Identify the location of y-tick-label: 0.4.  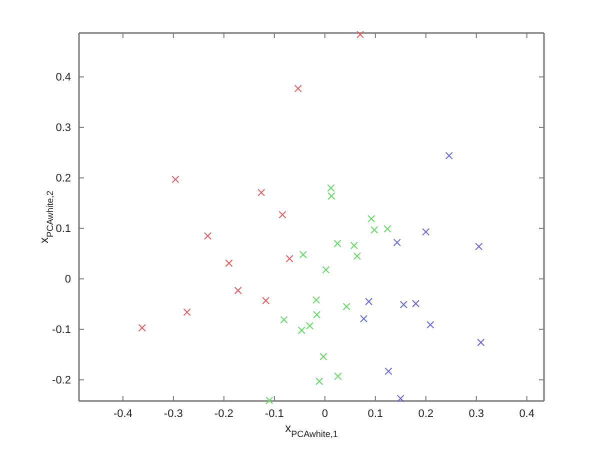
(63, 77).